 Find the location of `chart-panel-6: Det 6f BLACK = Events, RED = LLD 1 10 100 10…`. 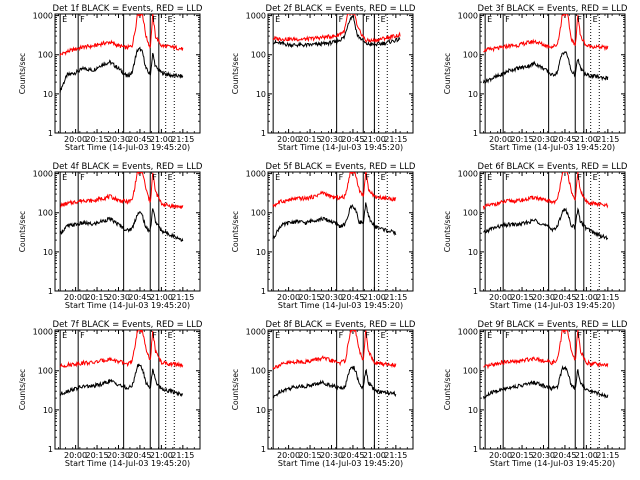

chart-panel-6: Det 6f BLACK = Events, RED = LLD 1 10 100 10… is located at coordinates (535, 236).